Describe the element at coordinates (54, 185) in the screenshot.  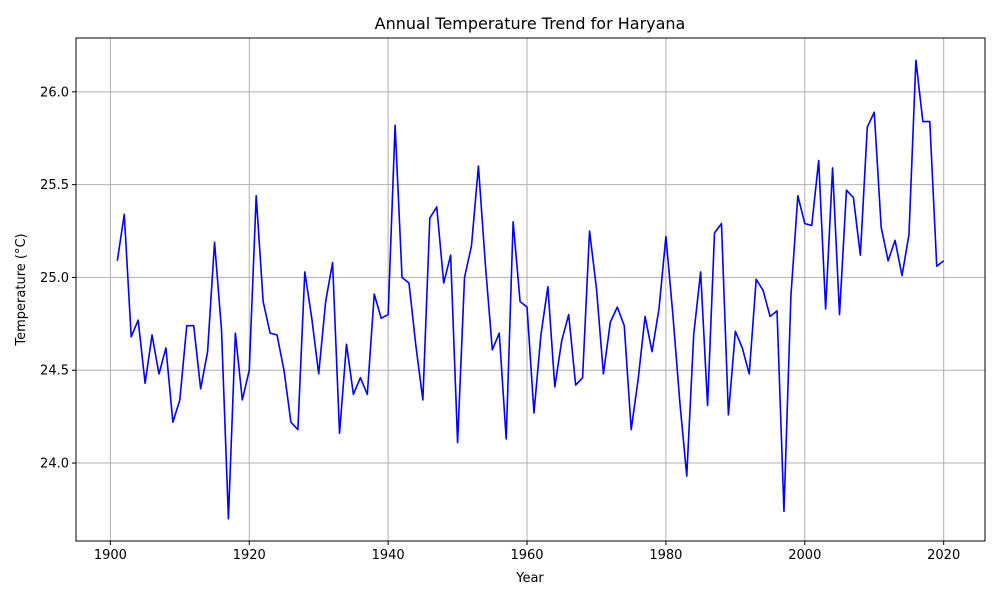
I see `y-tick-label: 25.5` at that location.